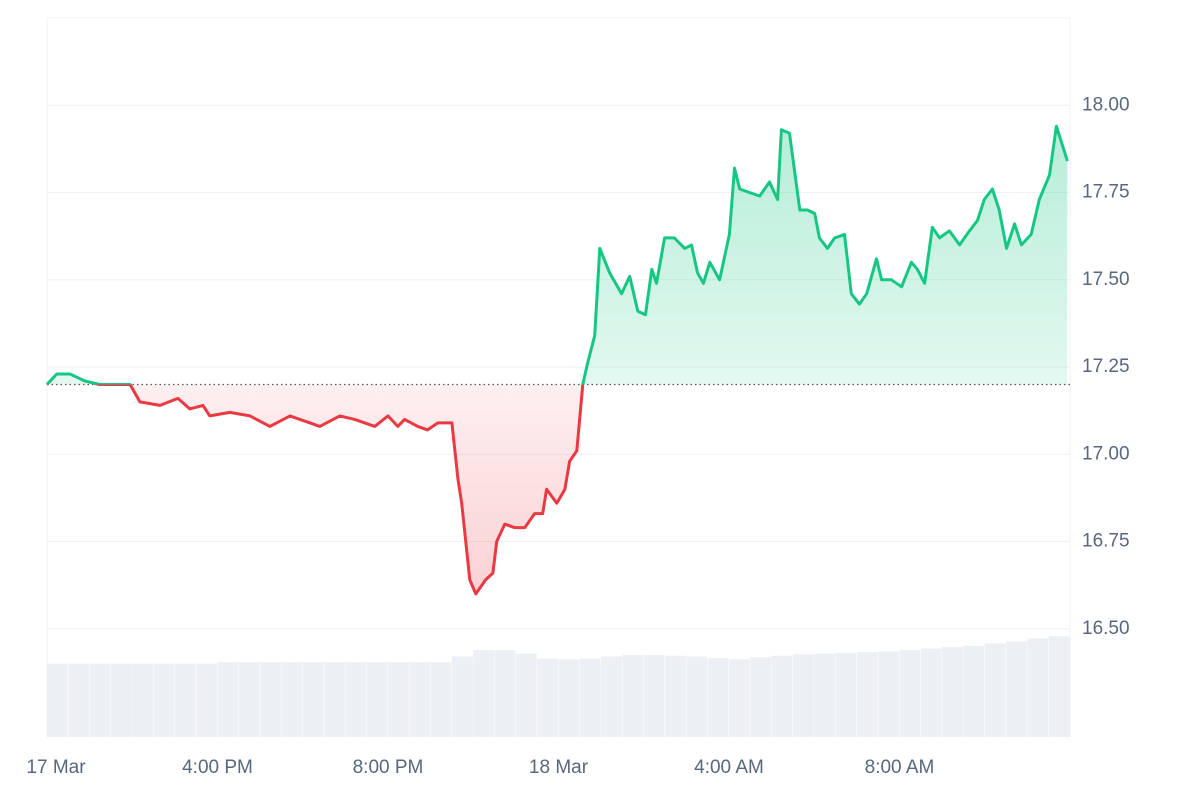  Describe the element at coordinates (1106, 104) in the screenshot. I see `y-tick-label: 18.00` at that location.